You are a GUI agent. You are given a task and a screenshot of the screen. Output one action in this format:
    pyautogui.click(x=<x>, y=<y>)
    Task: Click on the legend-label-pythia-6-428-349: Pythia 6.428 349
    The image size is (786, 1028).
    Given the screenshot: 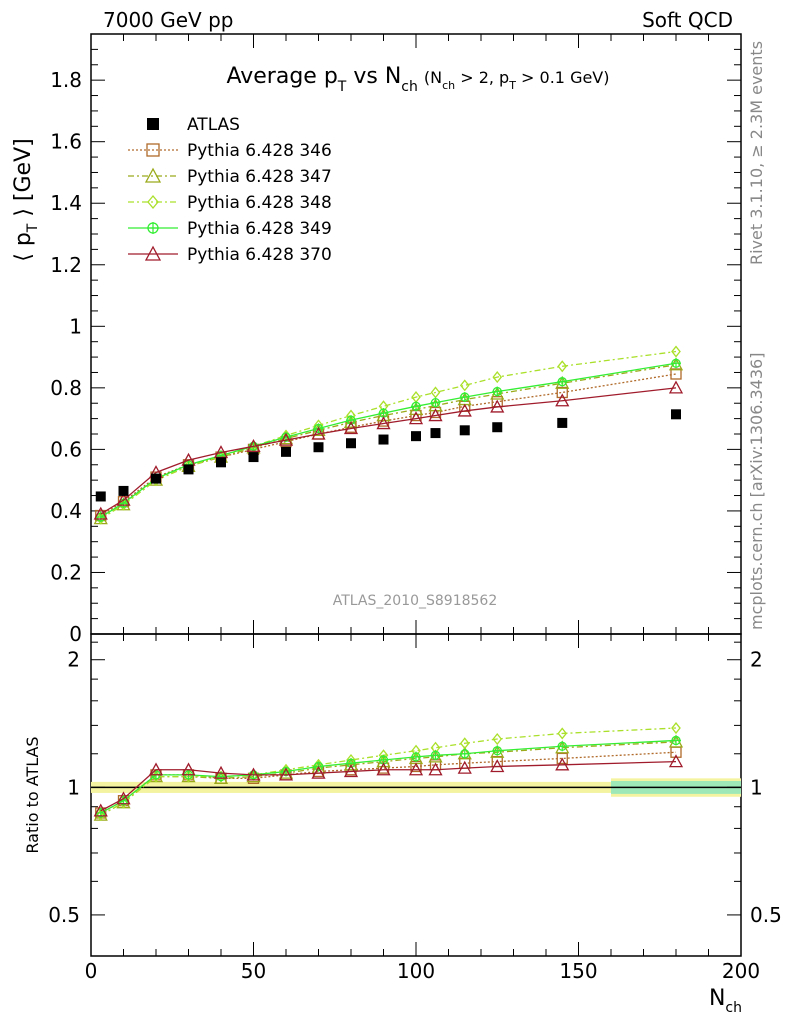 What is the action you would take?
    pyautogui.click(x=259, y=229)
    